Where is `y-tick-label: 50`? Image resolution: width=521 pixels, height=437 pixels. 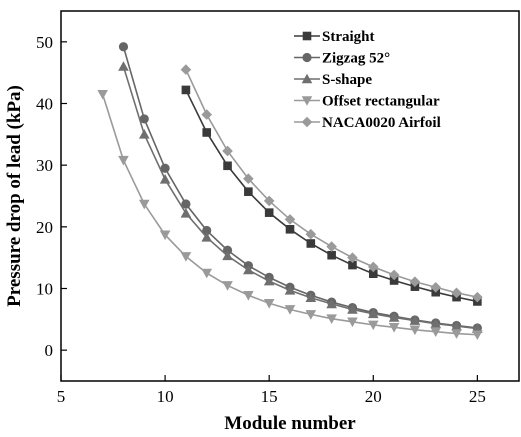
y-tick-label: 50 is located at coordinates (44, 42).